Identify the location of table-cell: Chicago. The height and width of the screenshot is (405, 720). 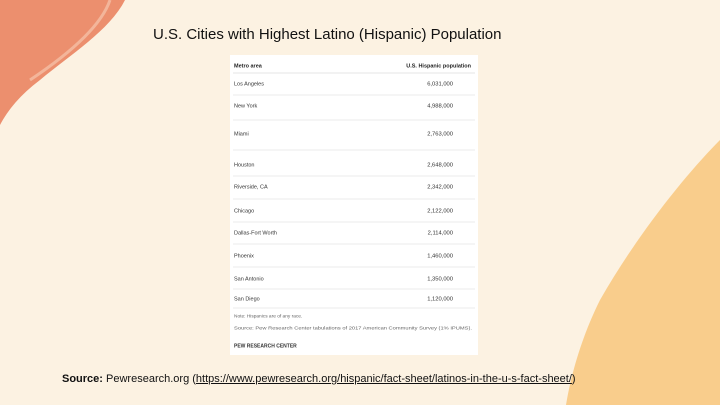
(244, 211).